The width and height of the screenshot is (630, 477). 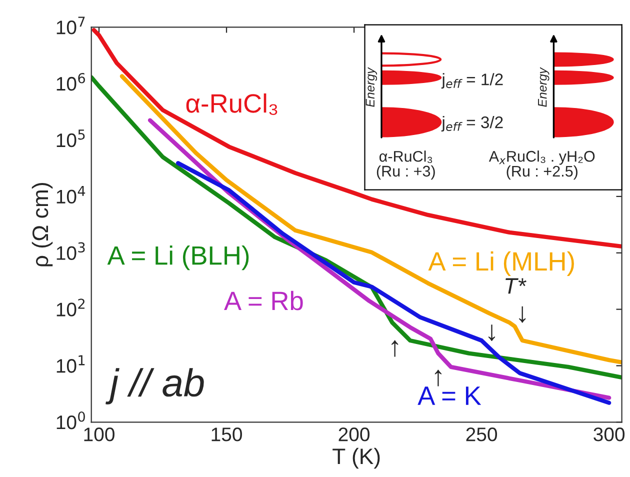 I want to click on y-tick-label: 10$^{5}$, so click(x=70, y=139).